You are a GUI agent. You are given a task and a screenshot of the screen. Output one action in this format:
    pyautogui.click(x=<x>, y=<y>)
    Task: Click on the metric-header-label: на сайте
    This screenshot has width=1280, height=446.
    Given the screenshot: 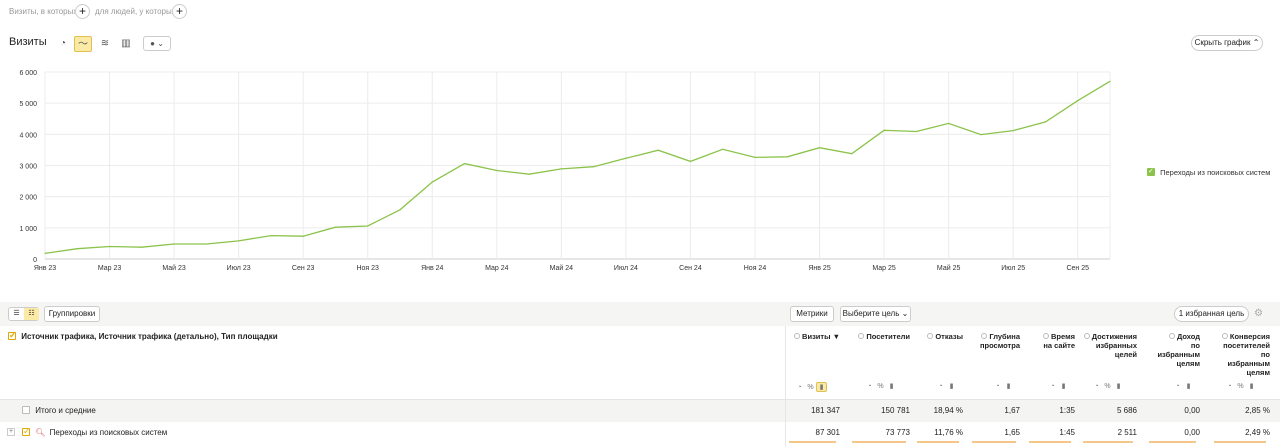 What is the action you would take?
    pyautogui.click(x=1059, y=345)
    